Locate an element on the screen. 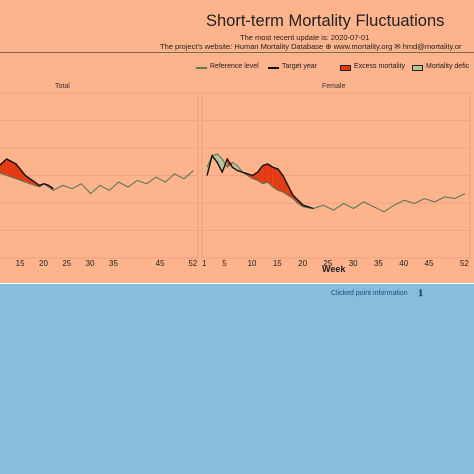 The width and height of the screenshot is (474, 474). x-axis-label: Week is located at coordinates (334, 269).